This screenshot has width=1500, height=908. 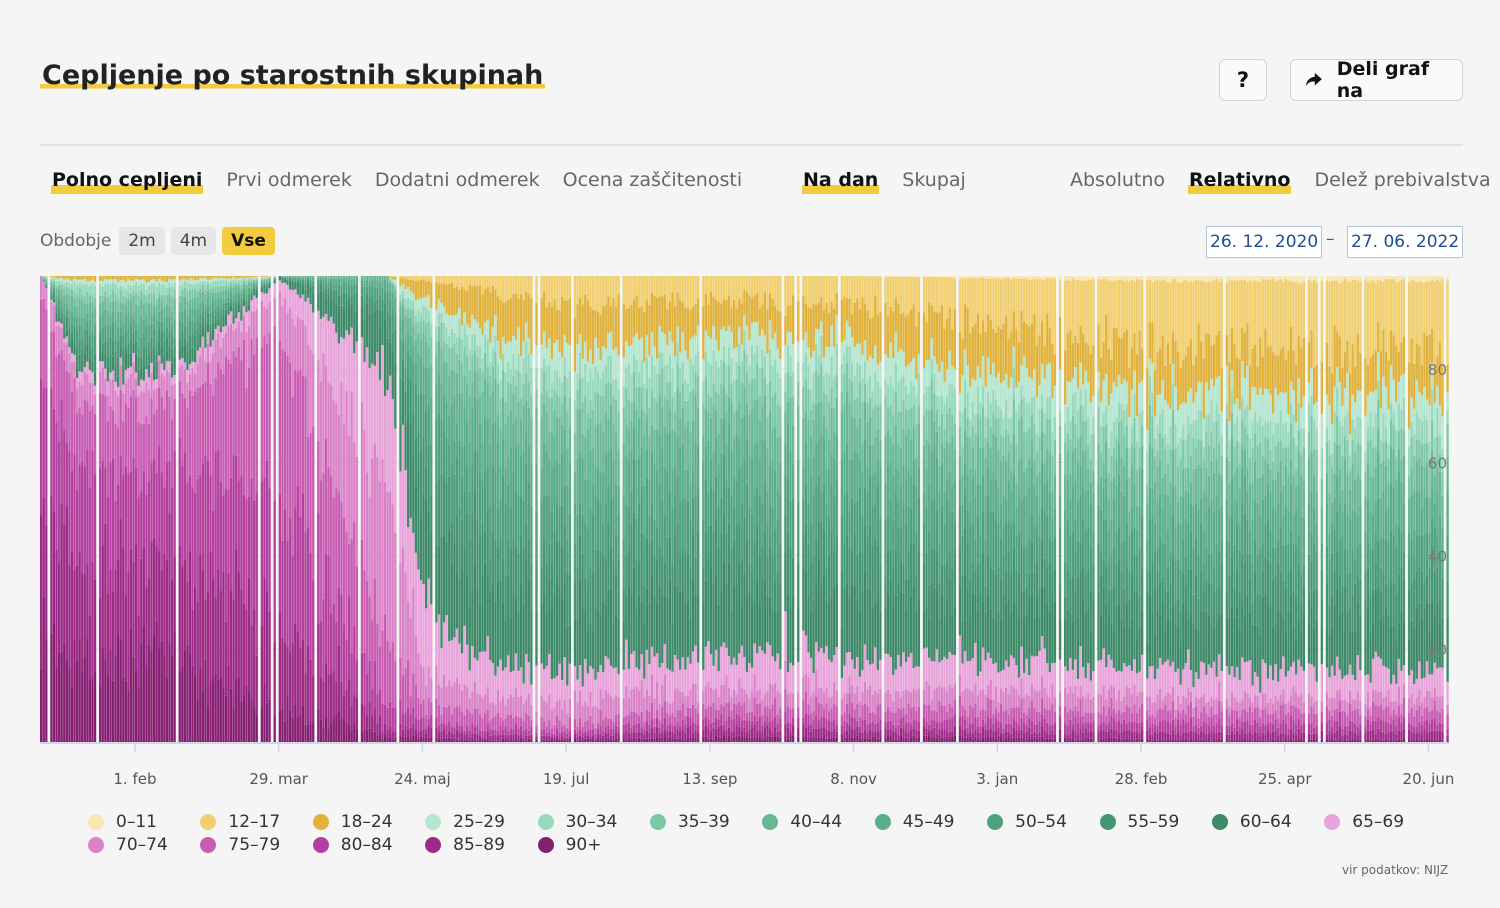 What do you see at coordinates (193, 241) in the screenshot?
I see `period-4m-button: 4m` at bounding box center [193, 241].